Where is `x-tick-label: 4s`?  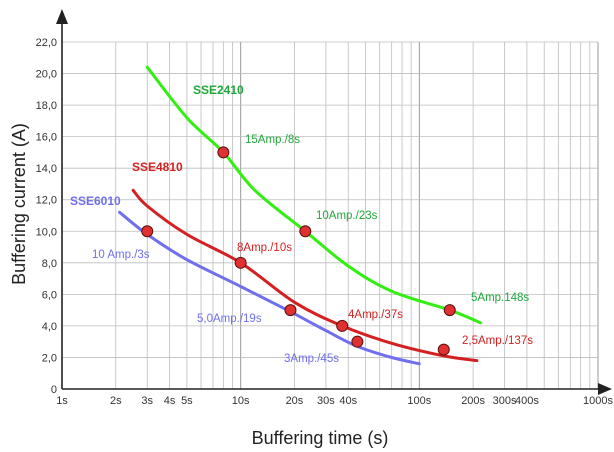 x-tick-label: 4s is located at coordinates (170, 401).